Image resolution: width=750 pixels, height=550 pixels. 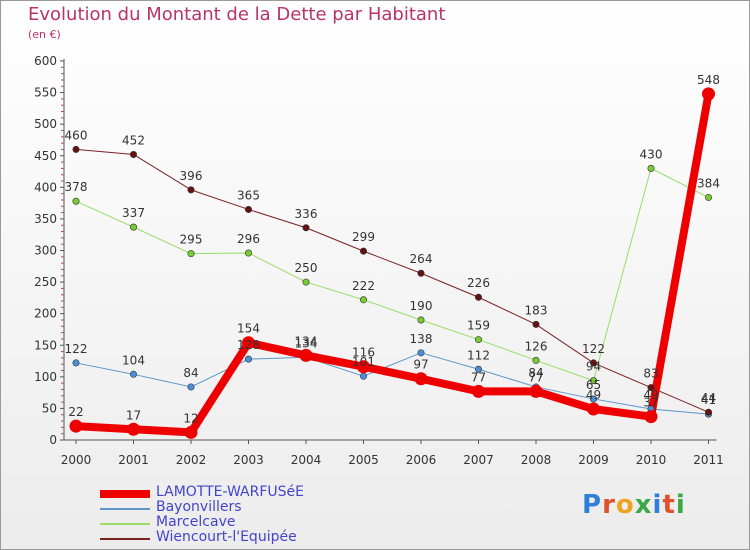 What do you see at coordinates (76, 187) in the screenshot?
I see `data-label: 378` at bounding box center [76, 187].